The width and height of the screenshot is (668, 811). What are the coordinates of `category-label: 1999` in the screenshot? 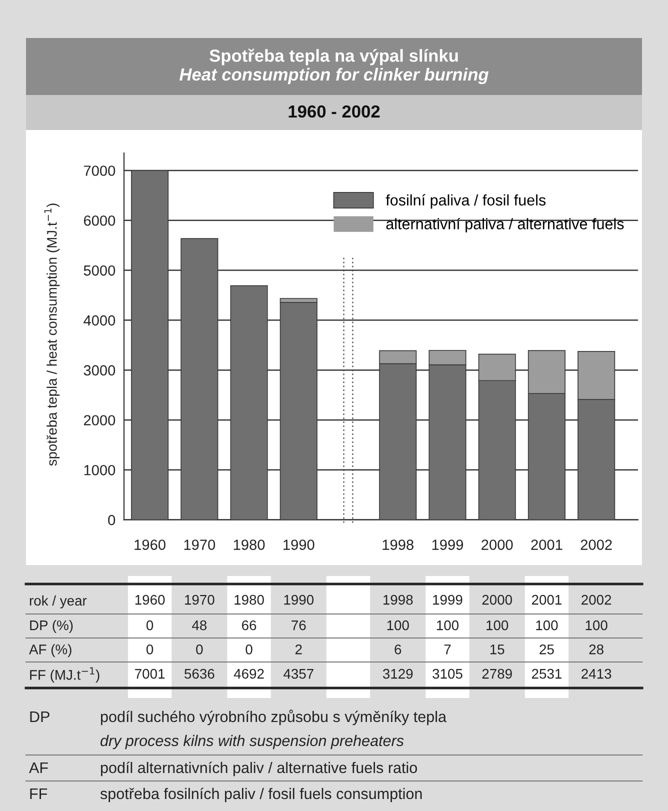 It's located at (447, 599).